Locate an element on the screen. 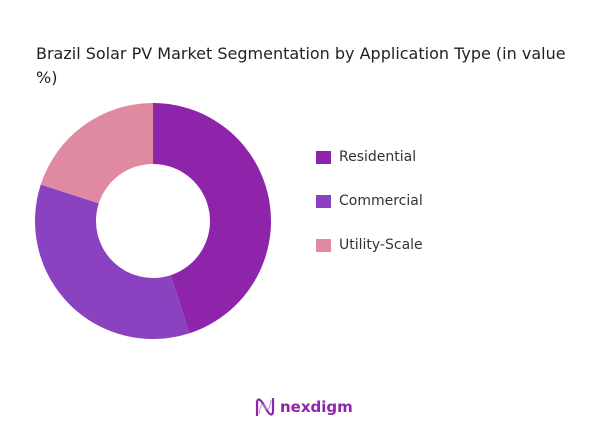 The width and height of the screenshot is (602, 430). legend-item: Commercial is located at coordinates (369, 201).